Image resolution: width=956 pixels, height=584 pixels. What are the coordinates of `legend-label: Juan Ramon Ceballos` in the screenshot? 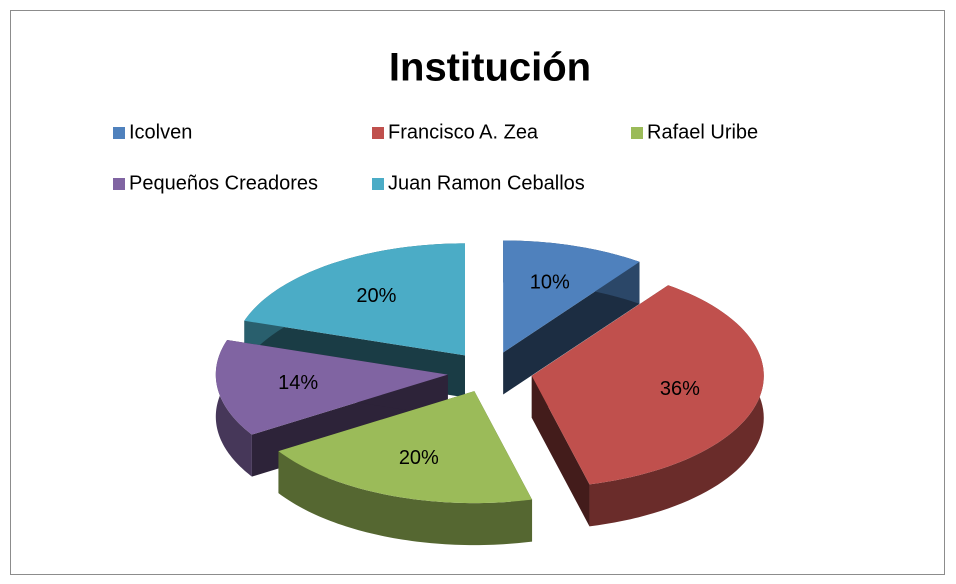 It's located at (486, 183).